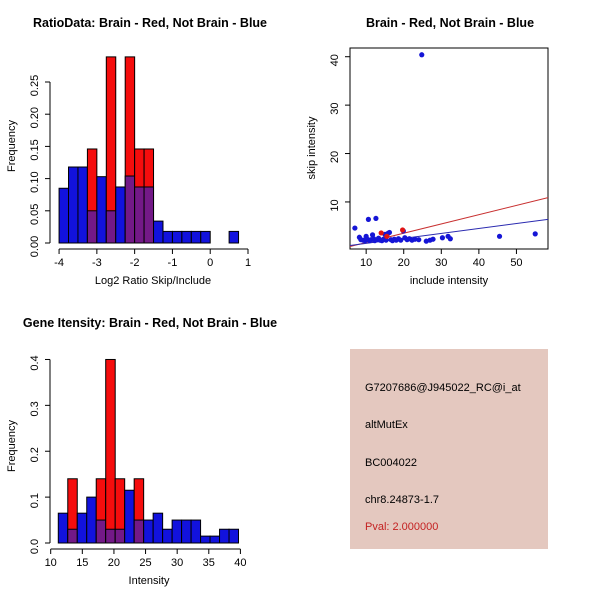  I want to click on x-tick-label: 15, so click(82, 563).